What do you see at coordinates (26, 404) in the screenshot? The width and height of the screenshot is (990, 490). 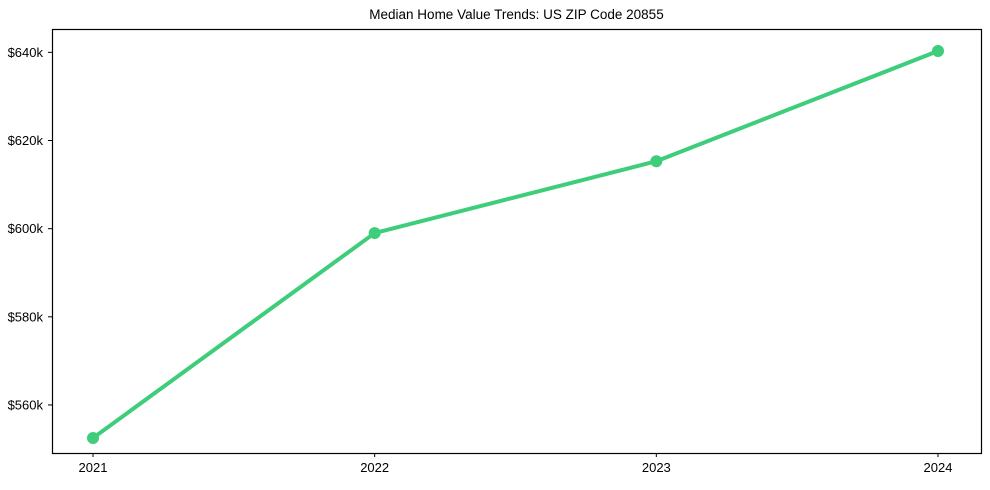 I see `y-tick-label: $560k` at bounding box center [26, 404].